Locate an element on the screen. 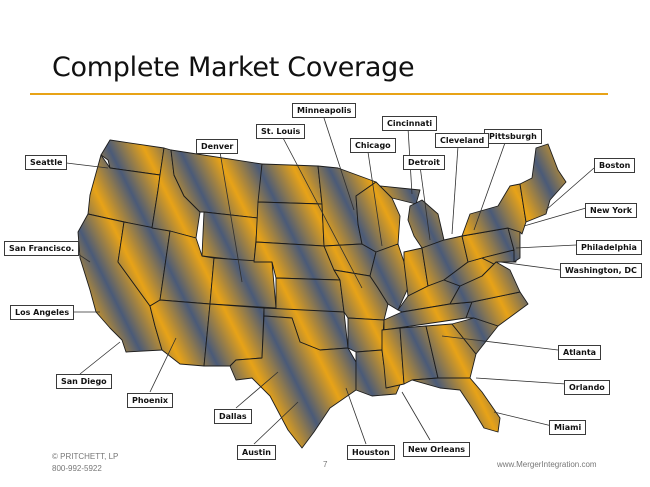  footer-phone: 800-992-5922 is located at coordinates (77, 468).